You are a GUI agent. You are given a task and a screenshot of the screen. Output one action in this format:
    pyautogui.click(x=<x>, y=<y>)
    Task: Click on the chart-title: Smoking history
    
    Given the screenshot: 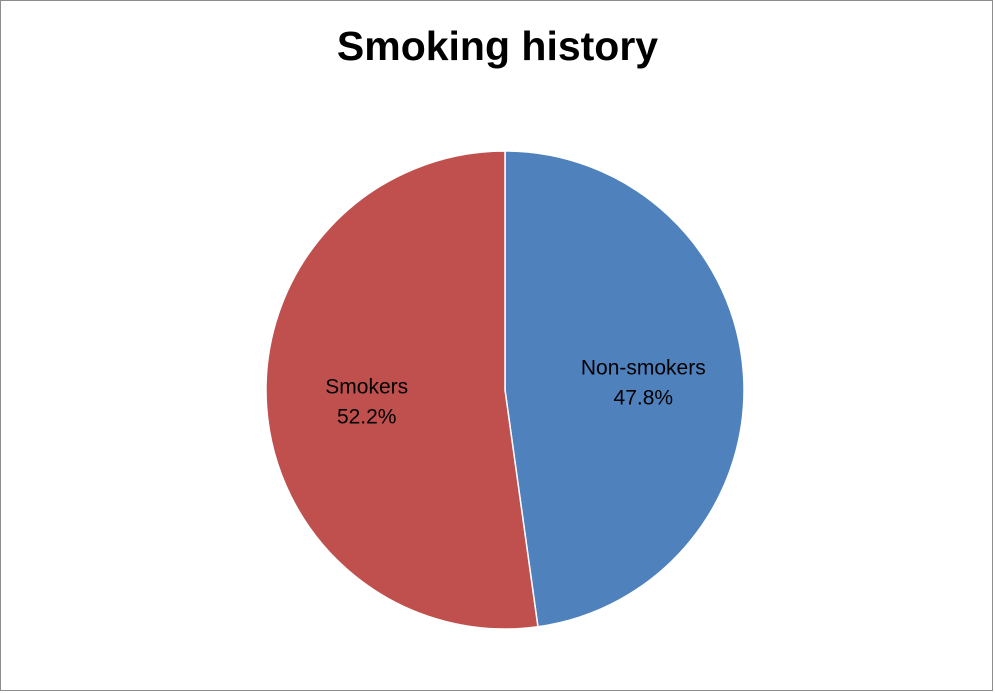 What is the action you would take?
    pyautogui.click(x=497, y=46)
    